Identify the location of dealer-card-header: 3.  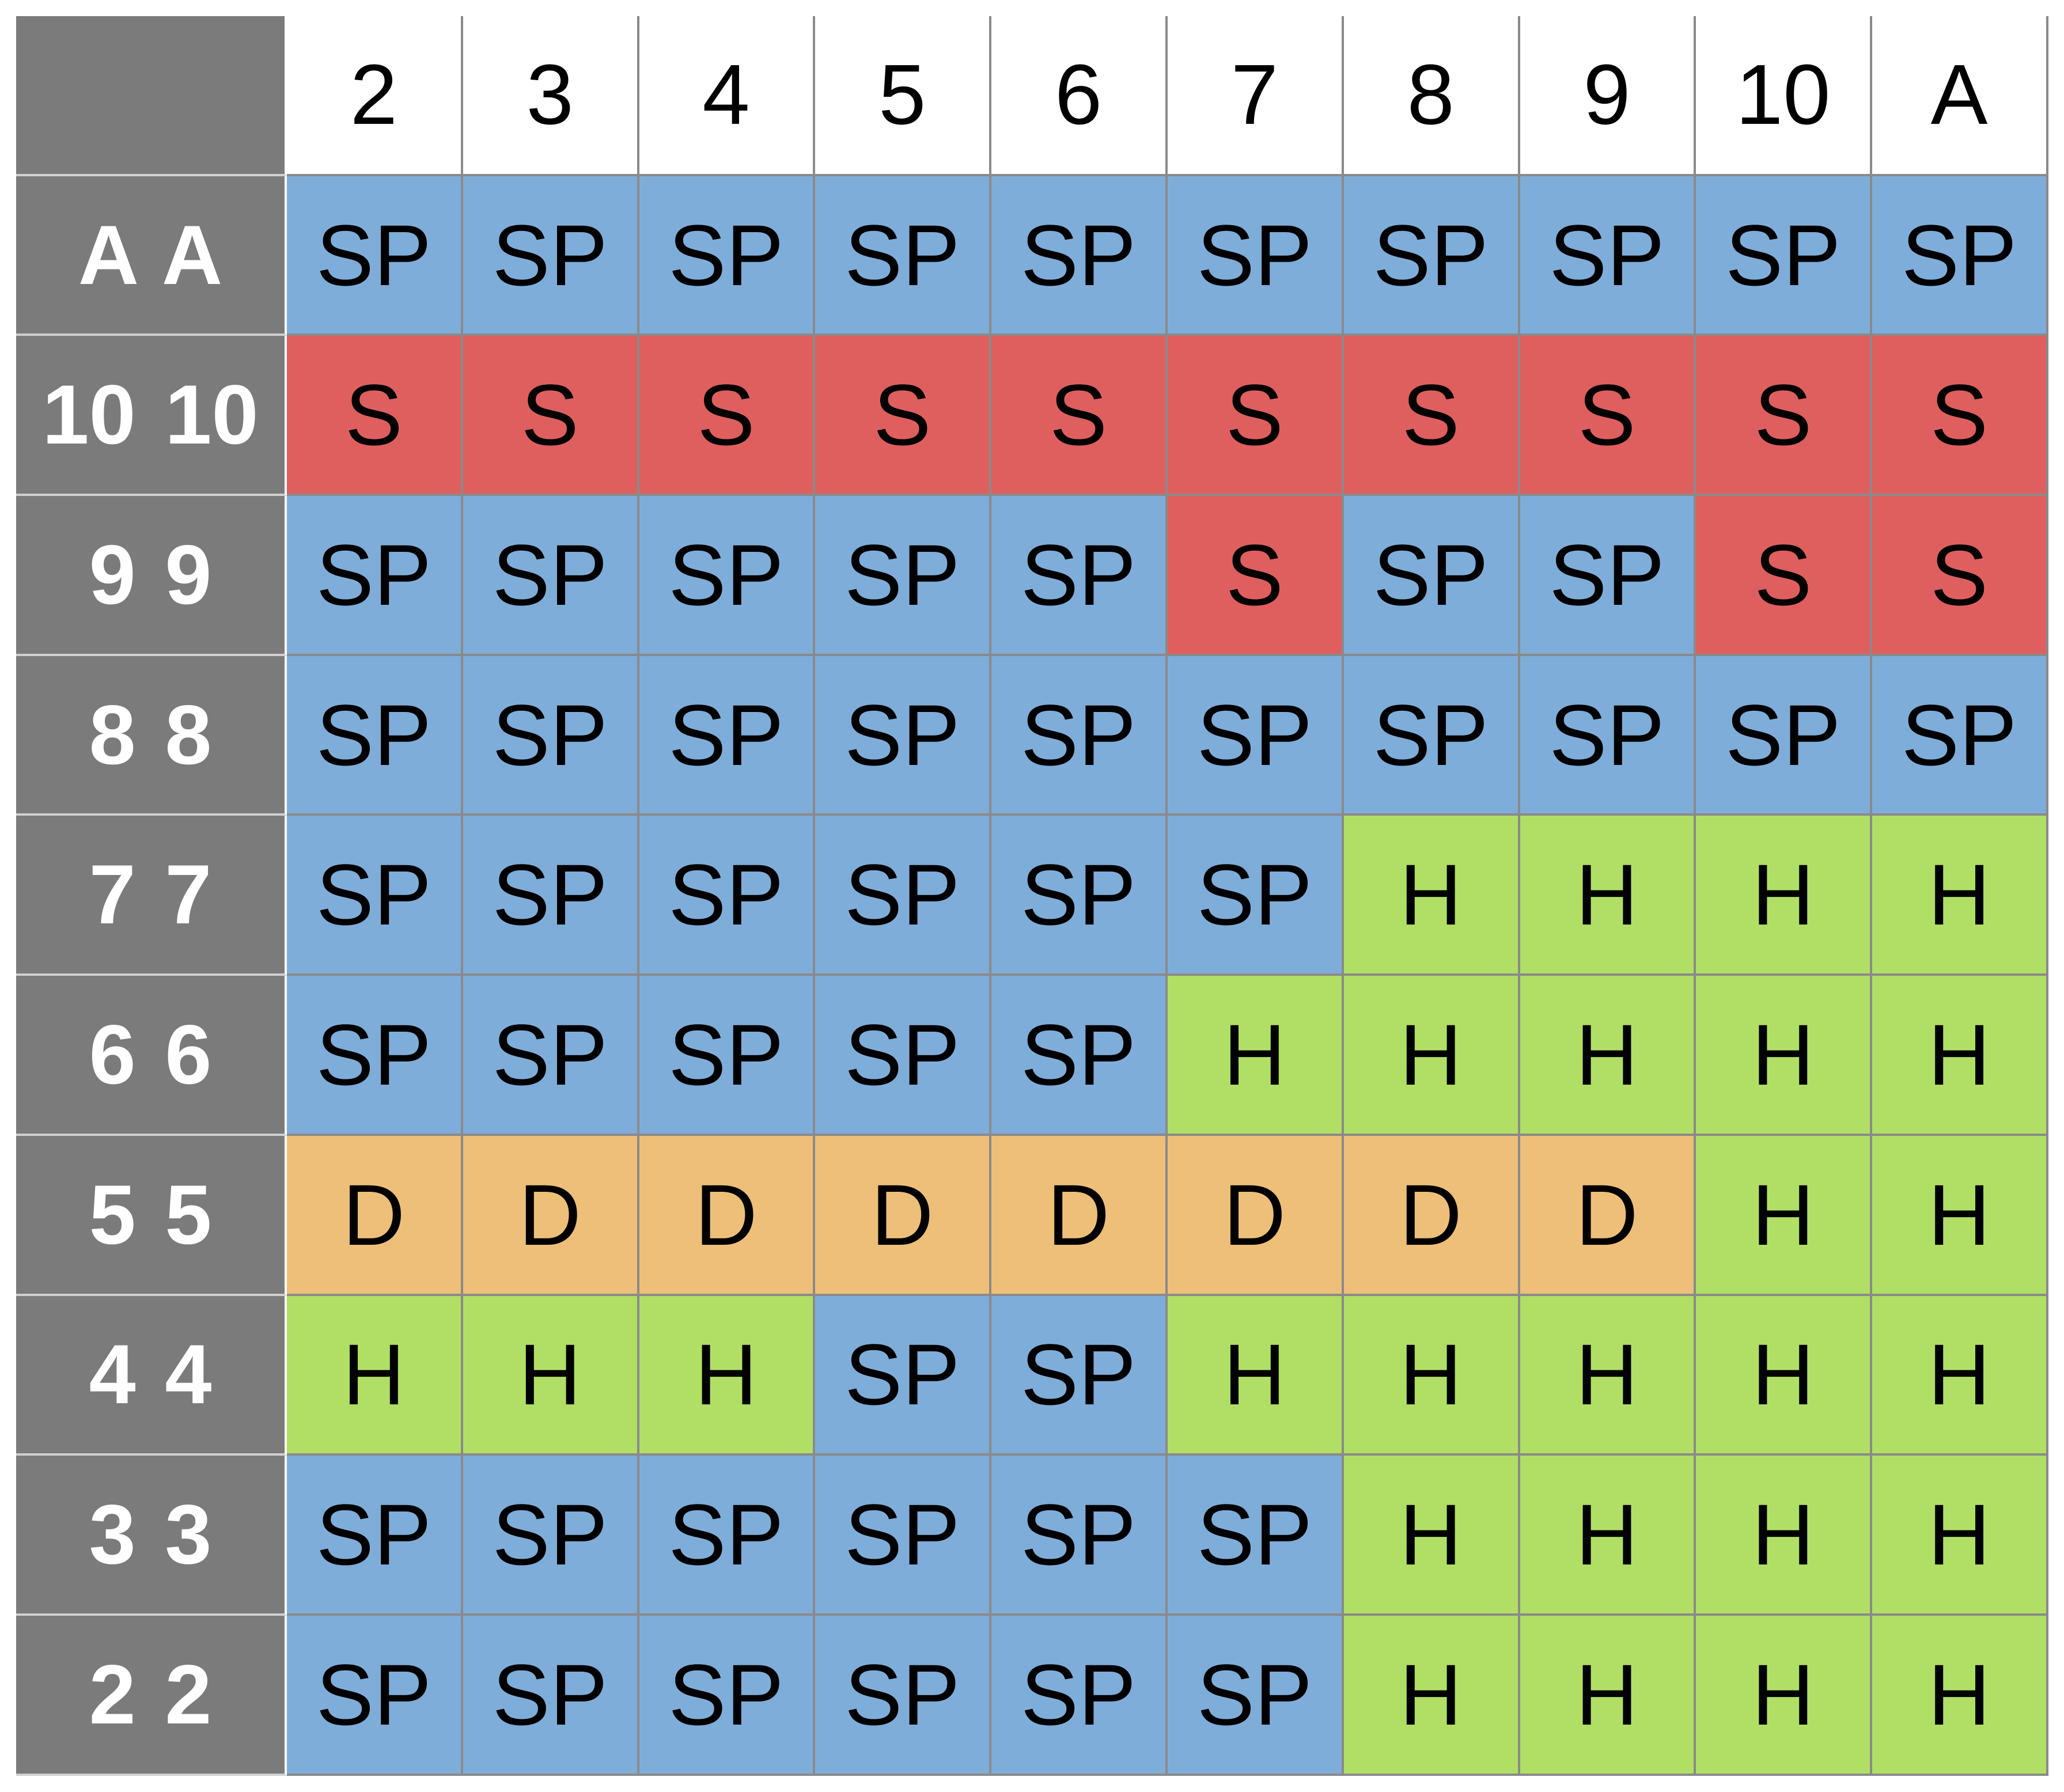
(551, 96).